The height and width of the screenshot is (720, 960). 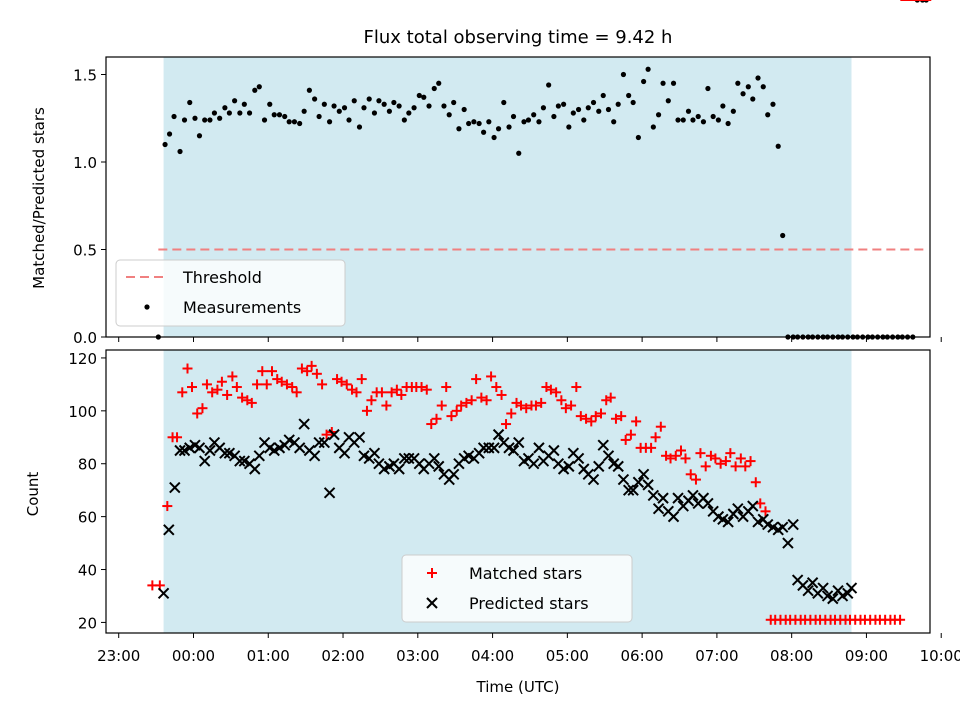 What do you see at coordinates (85, 163) in the screenshot?
I see `ratio-y-tick-label: 1.0` at bounding box center [85, 163].